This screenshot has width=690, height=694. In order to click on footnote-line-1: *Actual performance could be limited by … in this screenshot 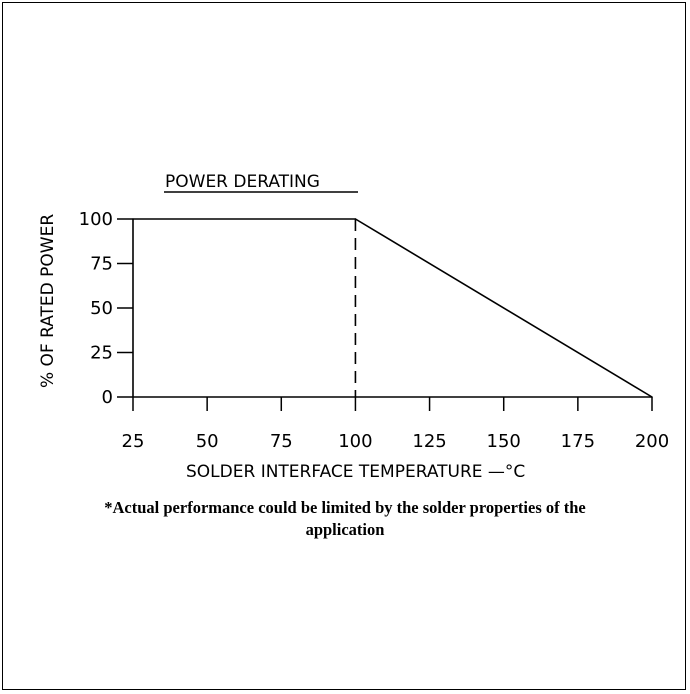, I will do `click(345, 507)`.